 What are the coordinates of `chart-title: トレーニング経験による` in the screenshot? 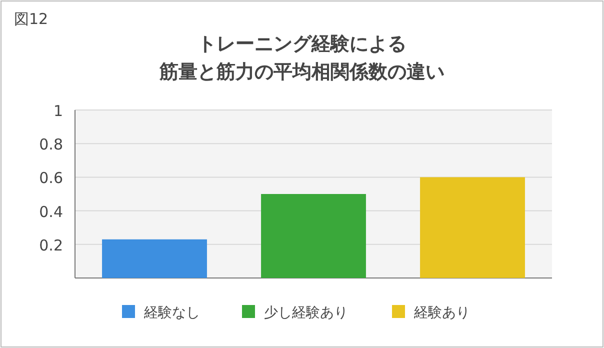 It's located at (302, 44).